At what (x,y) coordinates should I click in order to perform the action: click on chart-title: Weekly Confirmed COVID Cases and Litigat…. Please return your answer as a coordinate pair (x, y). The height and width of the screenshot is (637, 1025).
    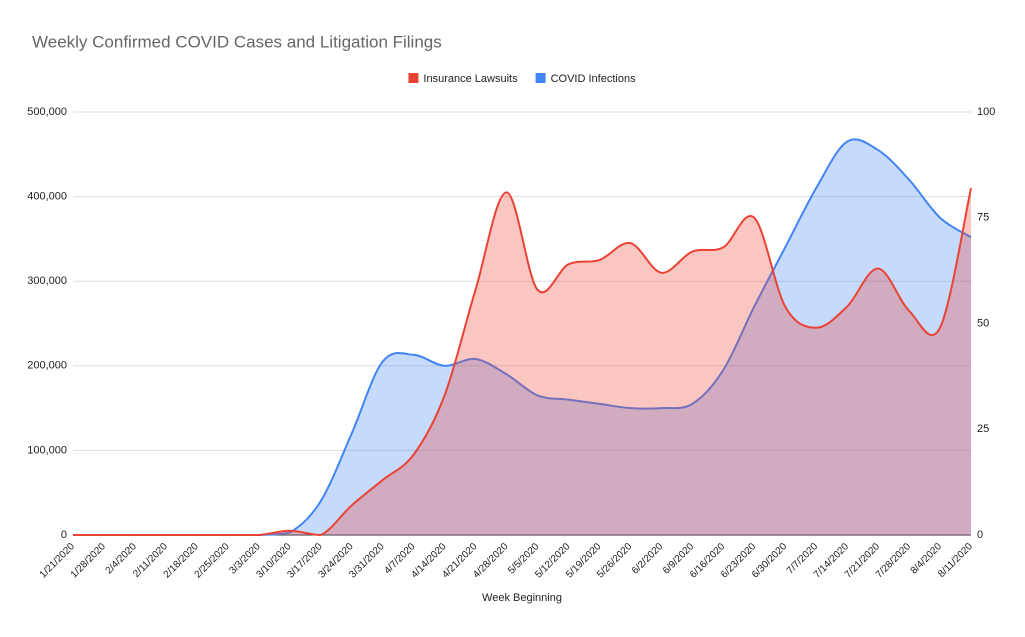
    Looking at the image, I should click on (237, 41).